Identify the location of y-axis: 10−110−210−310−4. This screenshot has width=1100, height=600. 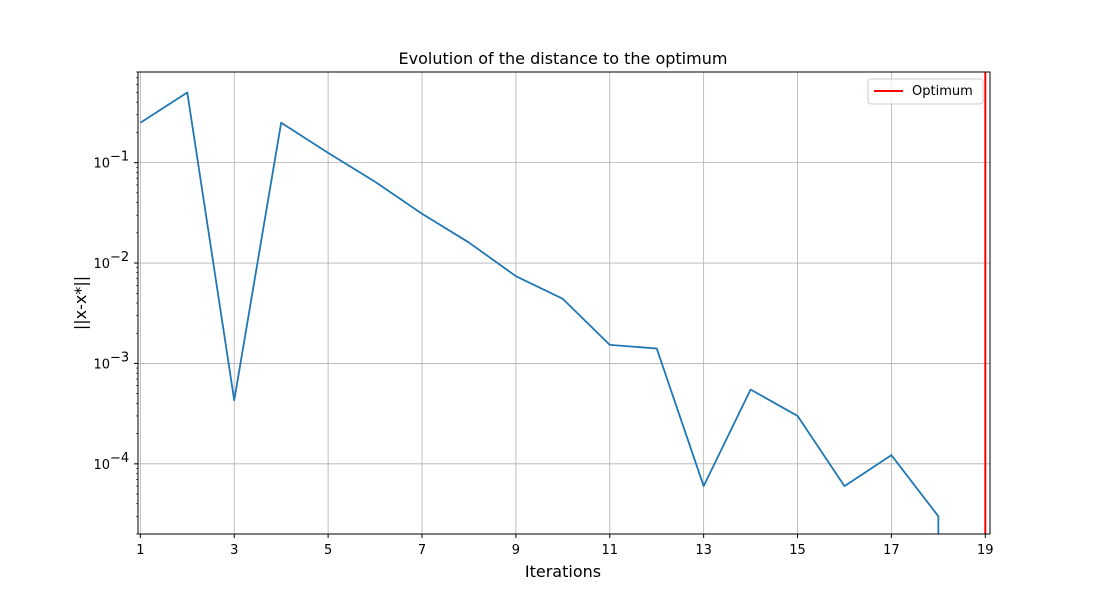
(115, 303).